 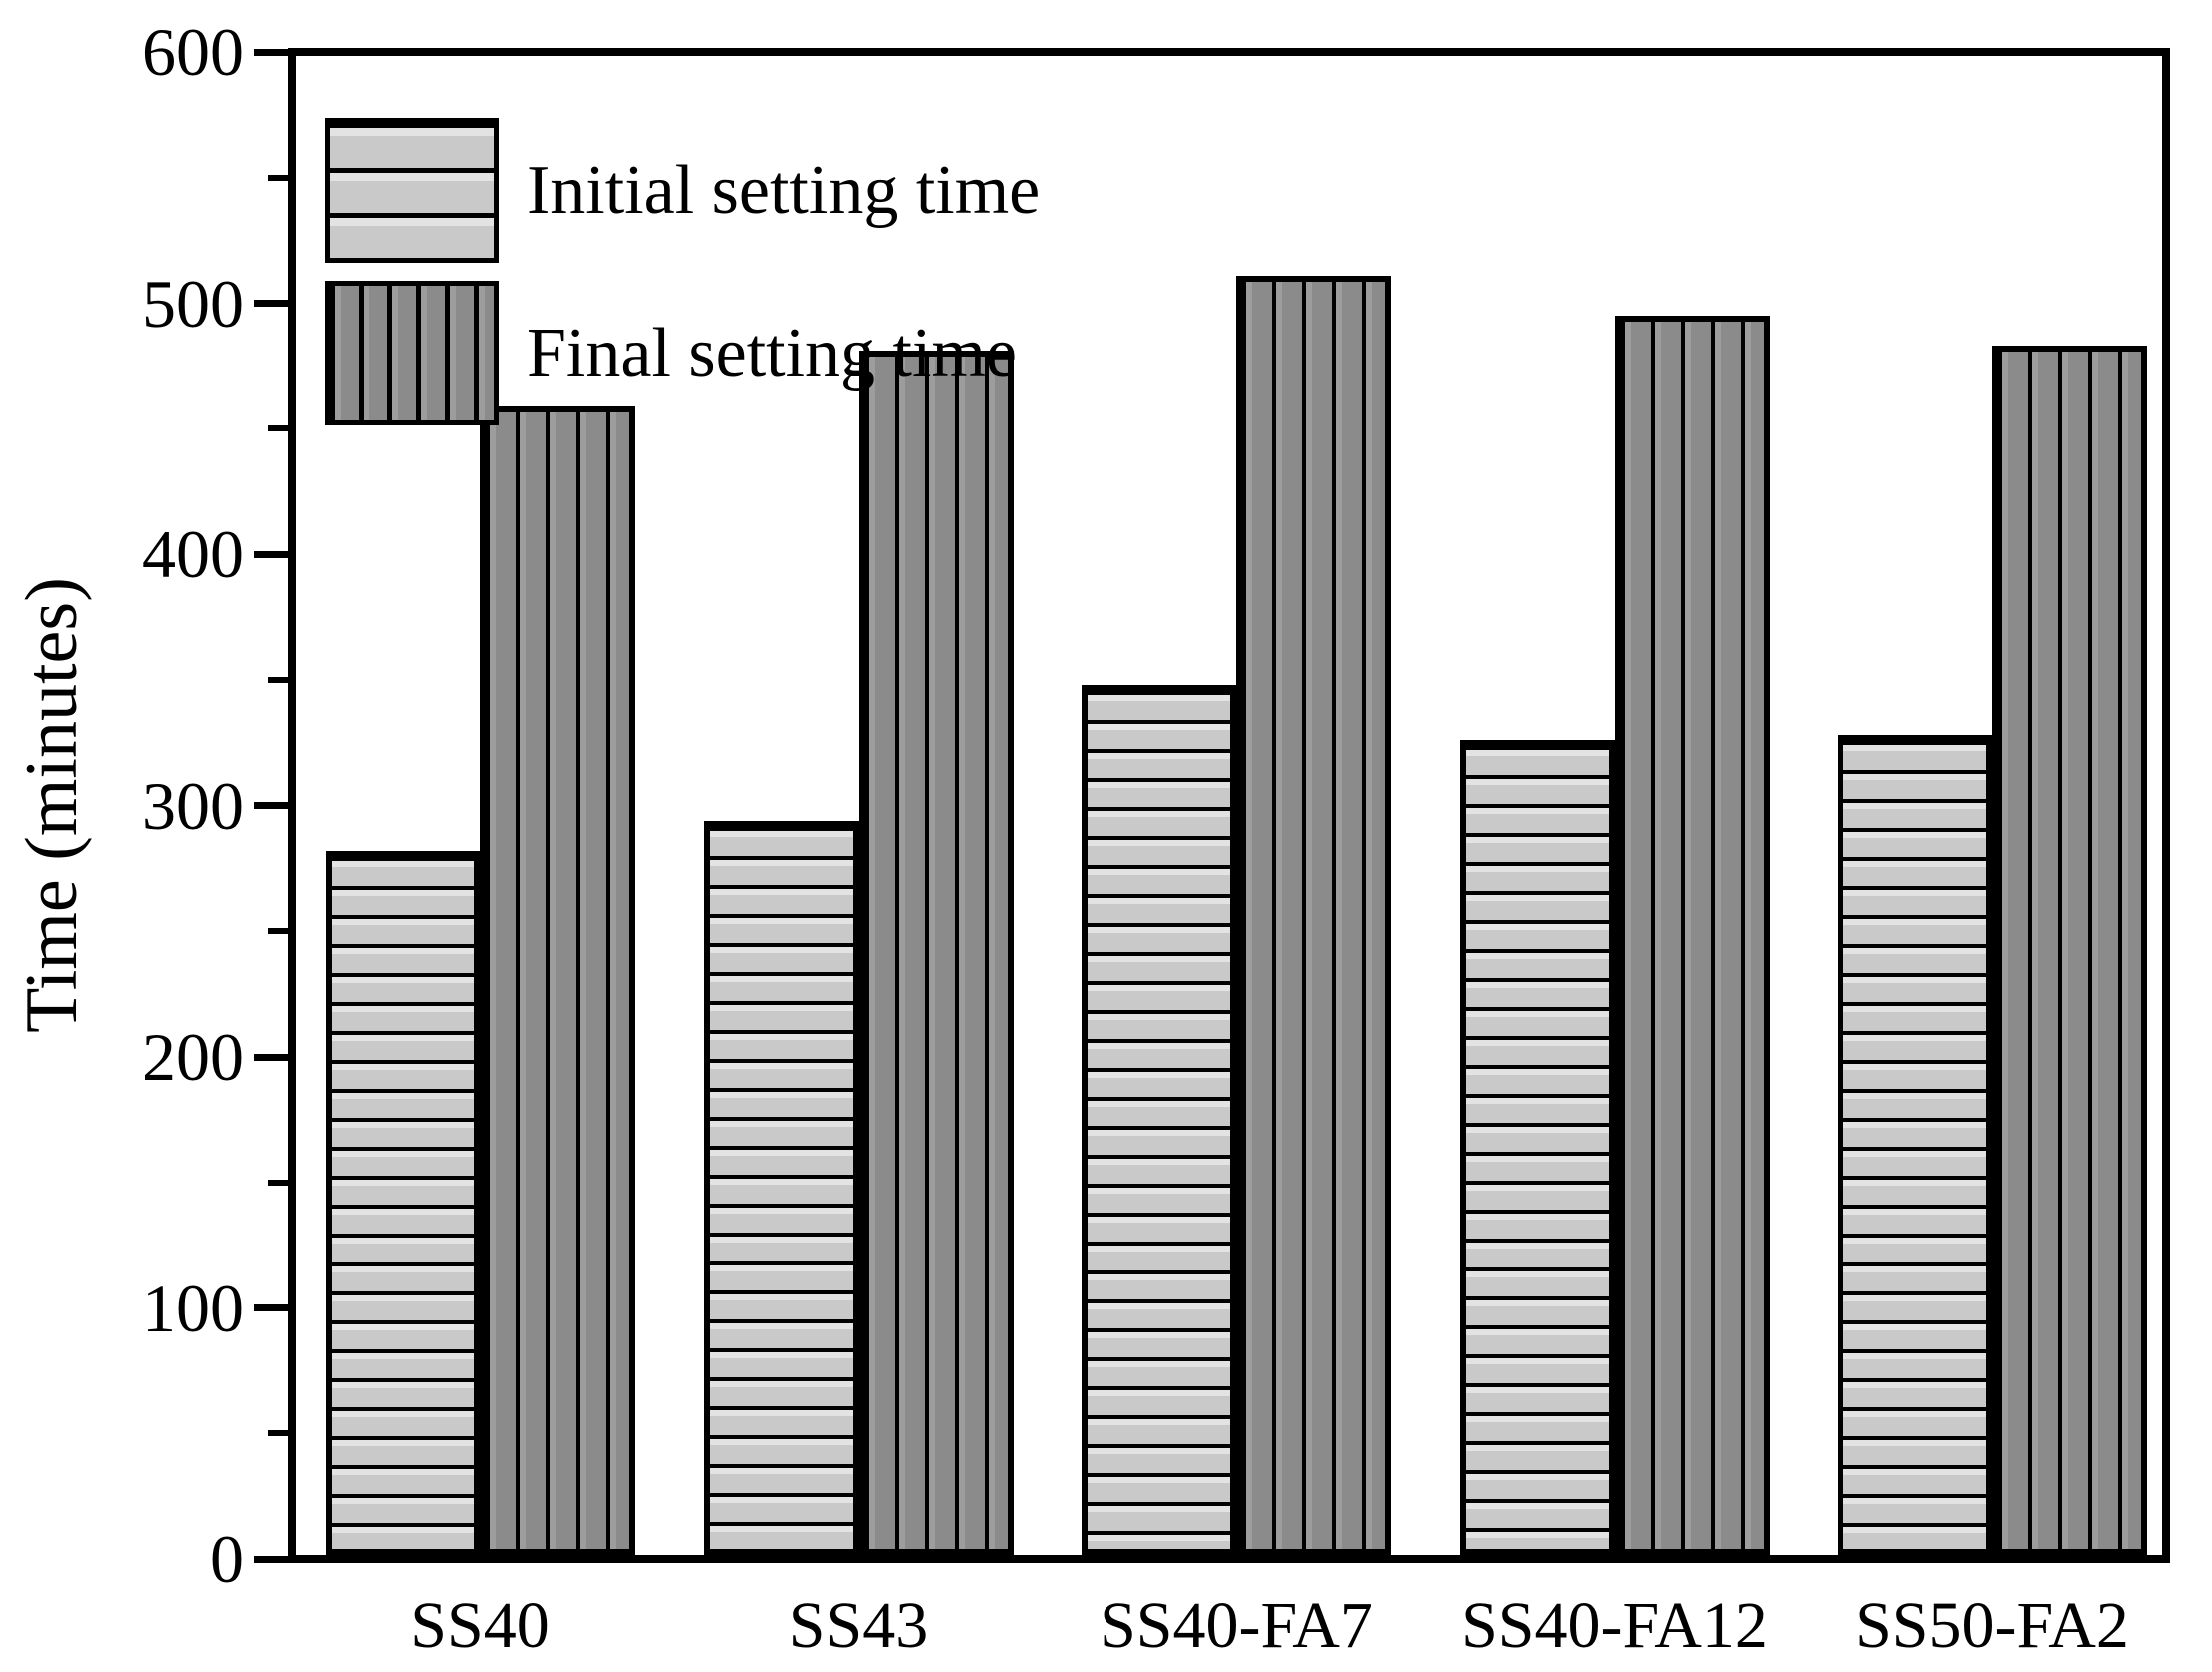 I want to click on x-category-label: SS40-FA12, so click(x=1614, y=1625).